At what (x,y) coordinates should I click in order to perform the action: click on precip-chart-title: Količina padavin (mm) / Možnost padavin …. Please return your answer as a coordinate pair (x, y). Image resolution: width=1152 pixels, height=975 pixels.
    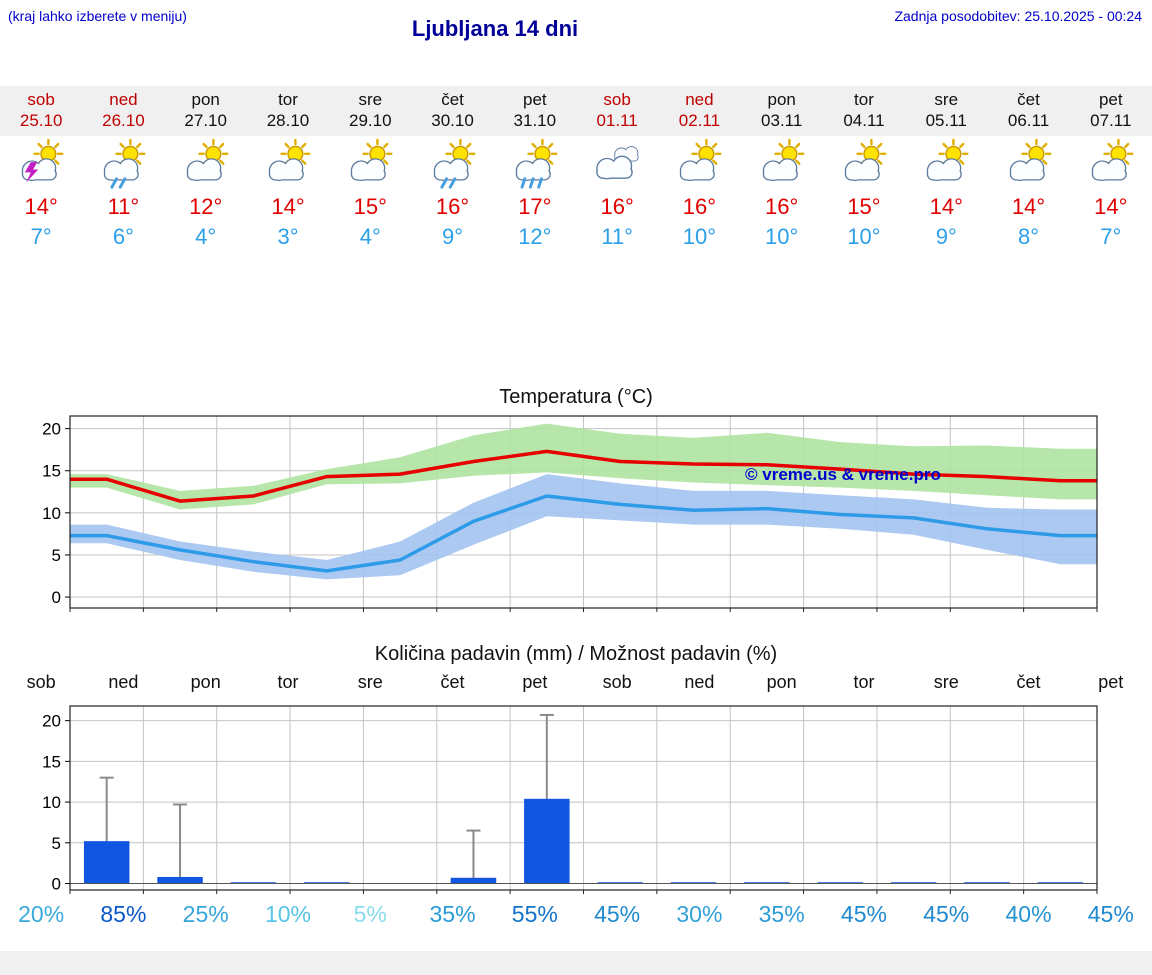
    Looking at the image, I should click on (576, 654).